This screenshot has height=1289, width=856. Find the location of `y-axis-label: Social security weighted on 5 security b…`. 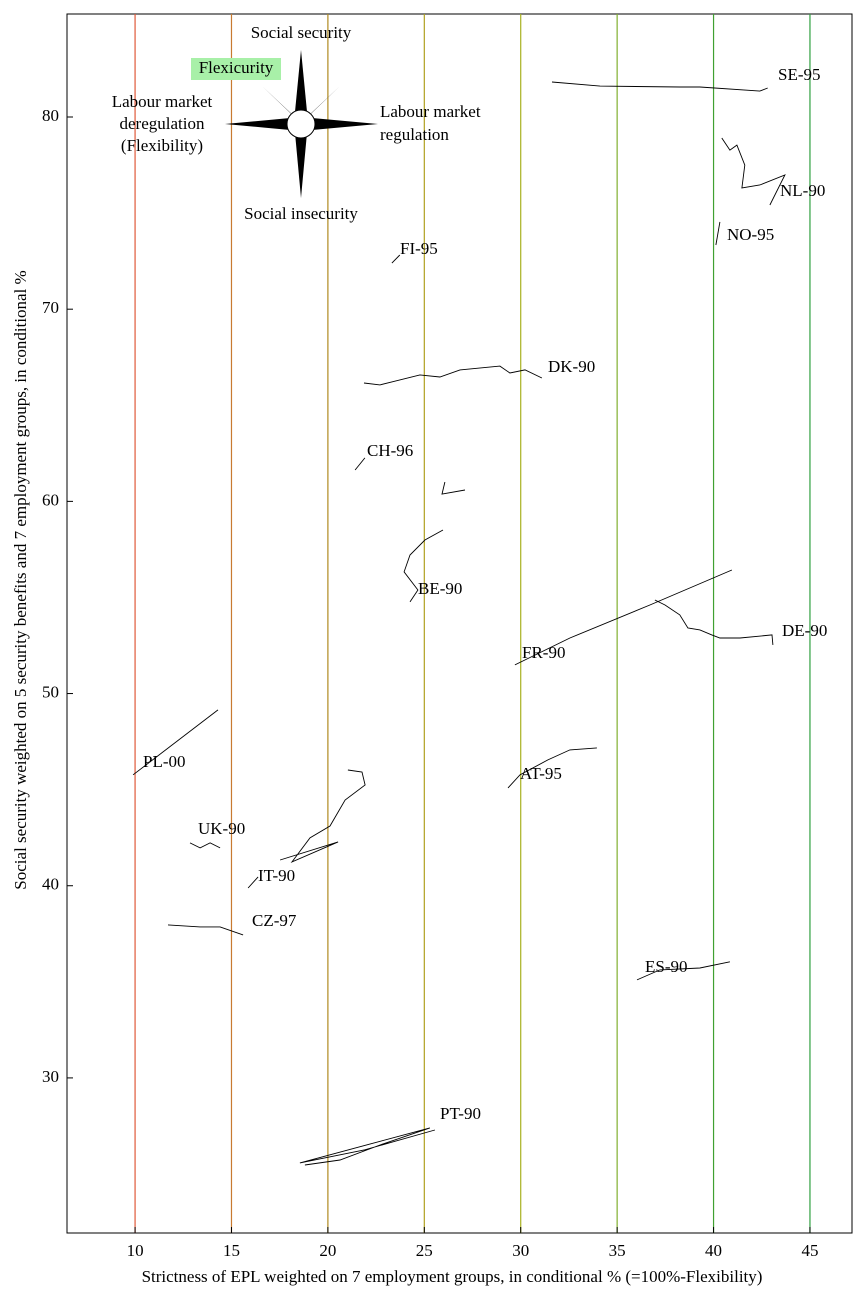

y-axis-label: Social security weighted on 5 security b… is located at coordinates (20, 579).